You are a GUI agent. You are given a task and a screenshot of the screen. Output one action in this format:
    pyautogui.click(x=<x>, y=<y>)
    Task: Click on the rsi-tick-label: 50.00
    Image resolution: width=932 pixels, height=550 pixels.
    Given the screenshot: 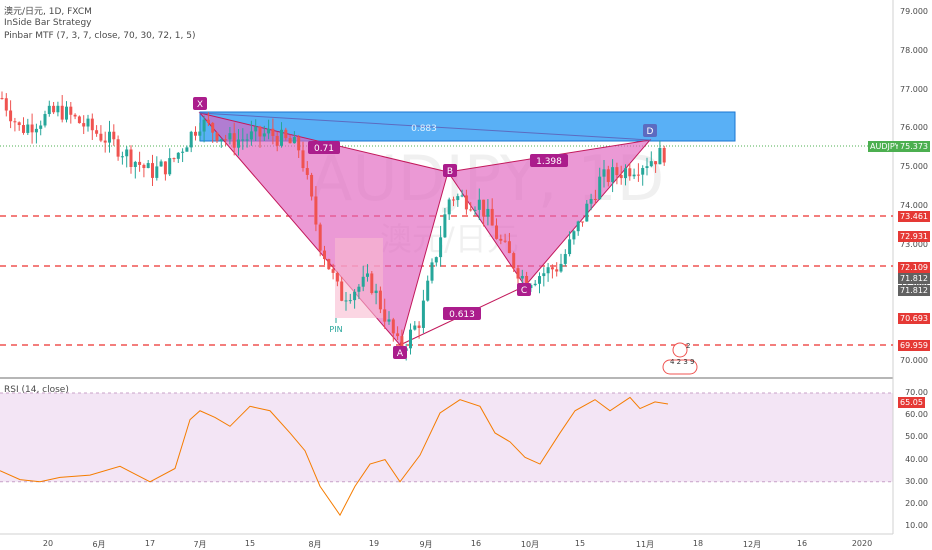 What is the action you would take?
    pyautogui.click(x=916, y=437)
    